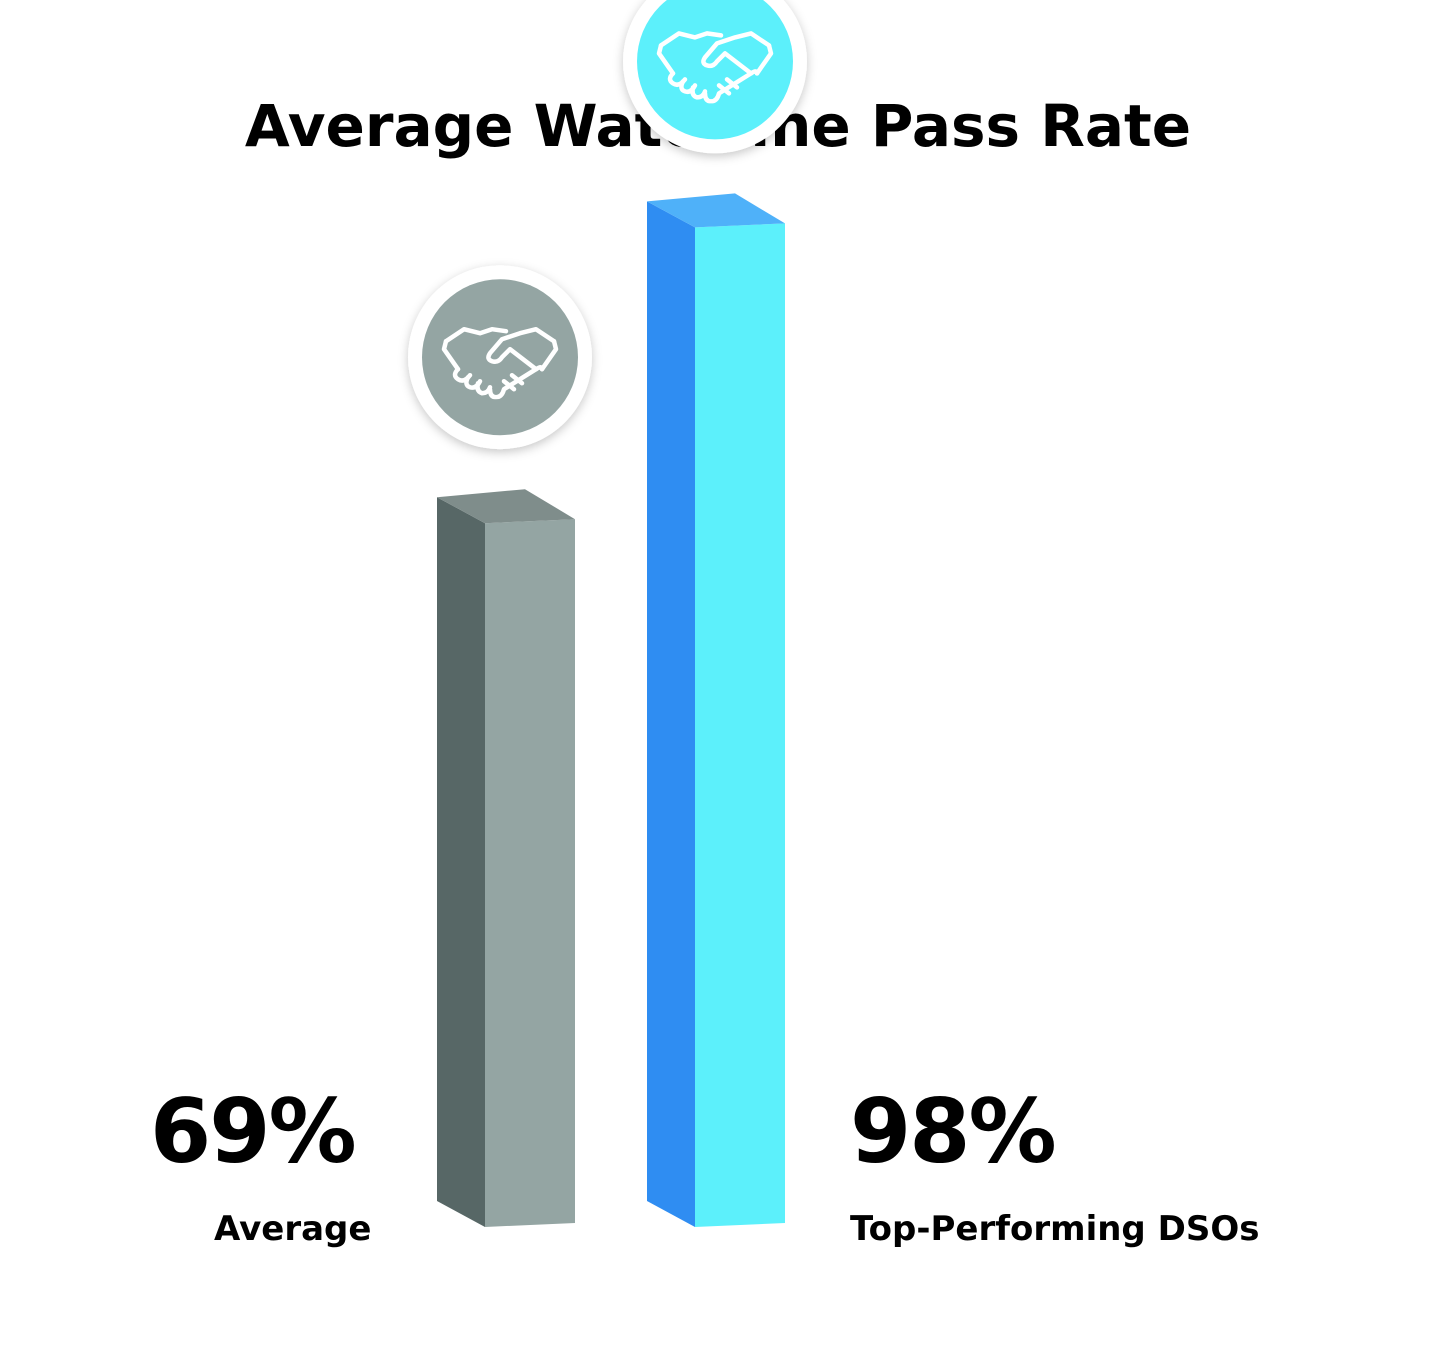 The width and height of the screenshot is (1436, 1348). What do you see at coordinates (1055, 1229) in the screenshot?
I see `category-label-top-performing: Top-Performing DSOs` at bounding box center [1055, 1229].